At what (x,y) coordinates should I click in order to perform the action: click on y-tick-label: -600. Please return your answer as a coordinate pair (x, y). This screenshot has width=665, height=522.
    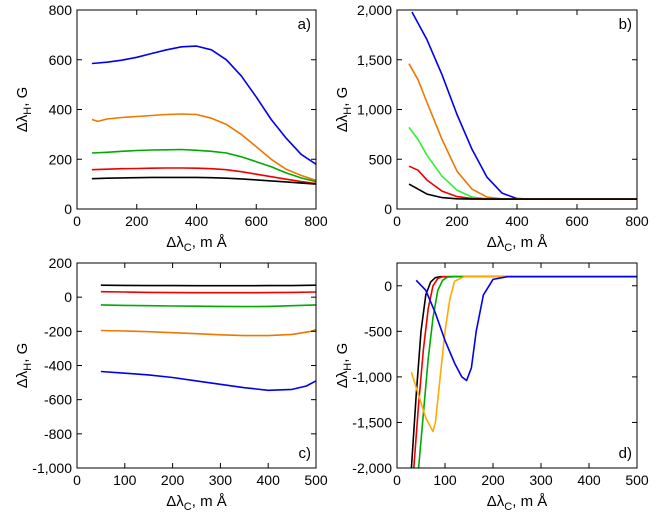
    Looking at the image, I should click on (58, 400).